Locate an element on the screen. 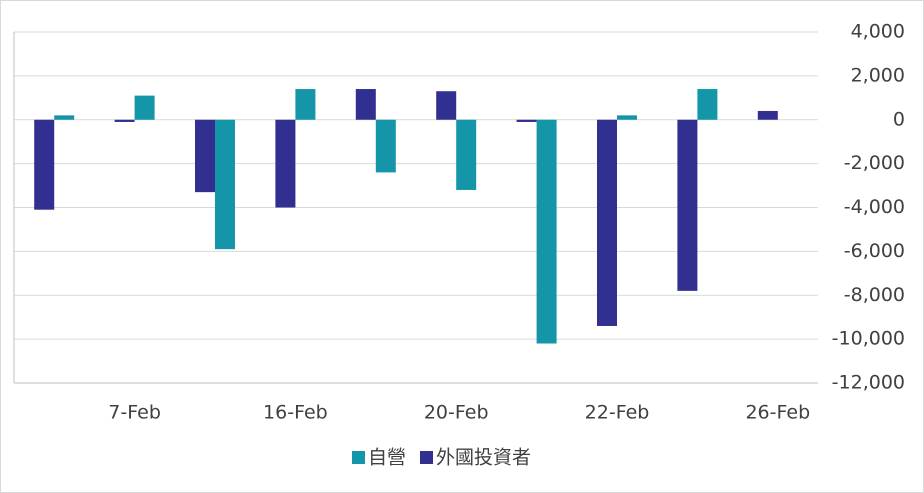  y-tick-label: -10,000 is located at coordinates (868, 339).